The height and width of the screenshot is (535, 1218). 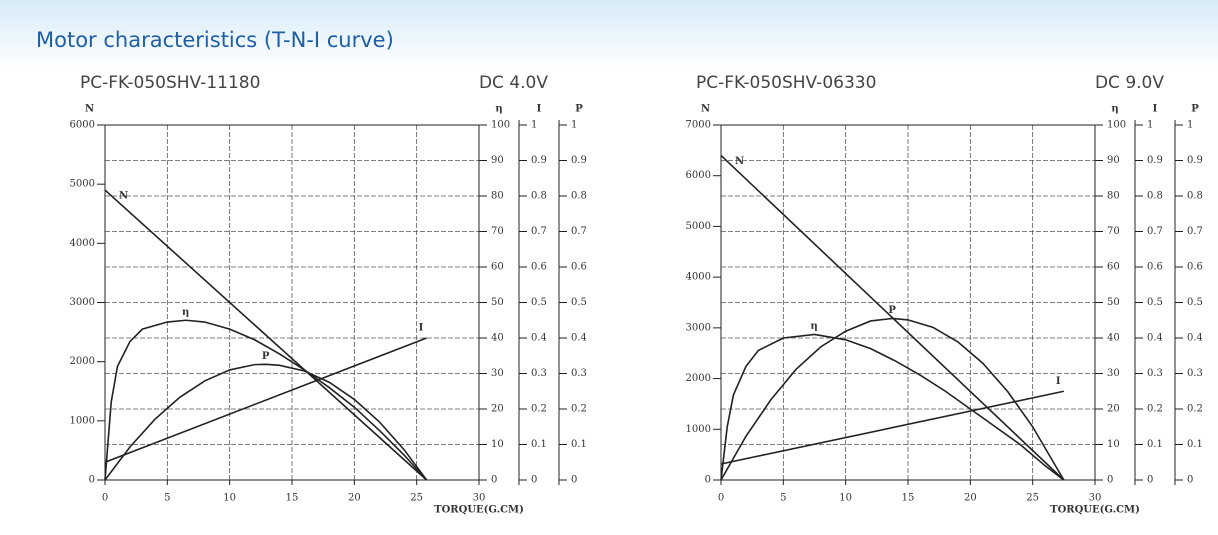 What do you see at coordinates (814, 326) in the screenshot?
I see `curve-label: η` at bounding box center [814, 326].